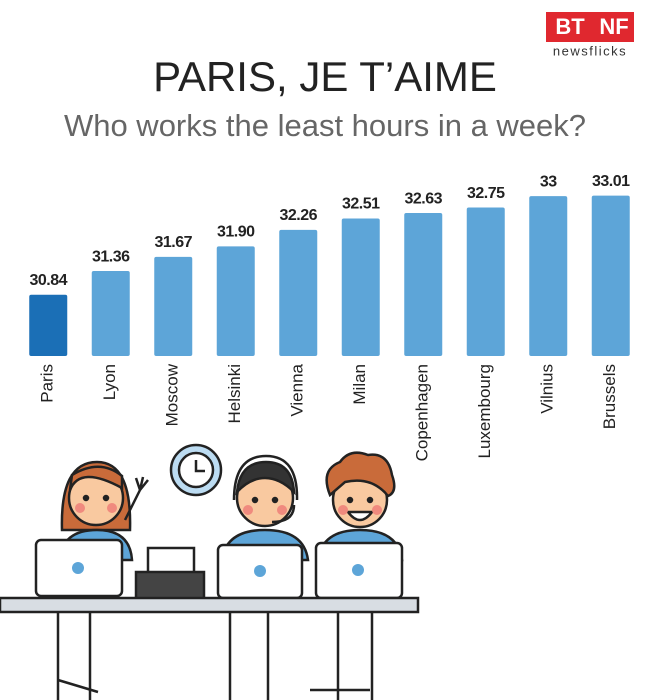 The height and width of the screenshot is (700, 650). I want to click on value-label: 31.90, so click(236, 232).